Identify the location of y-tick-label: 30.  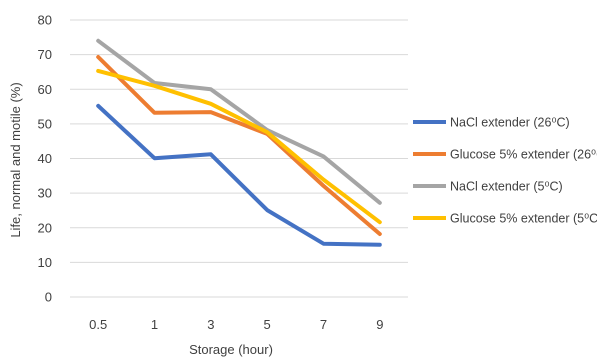
(45, 193).